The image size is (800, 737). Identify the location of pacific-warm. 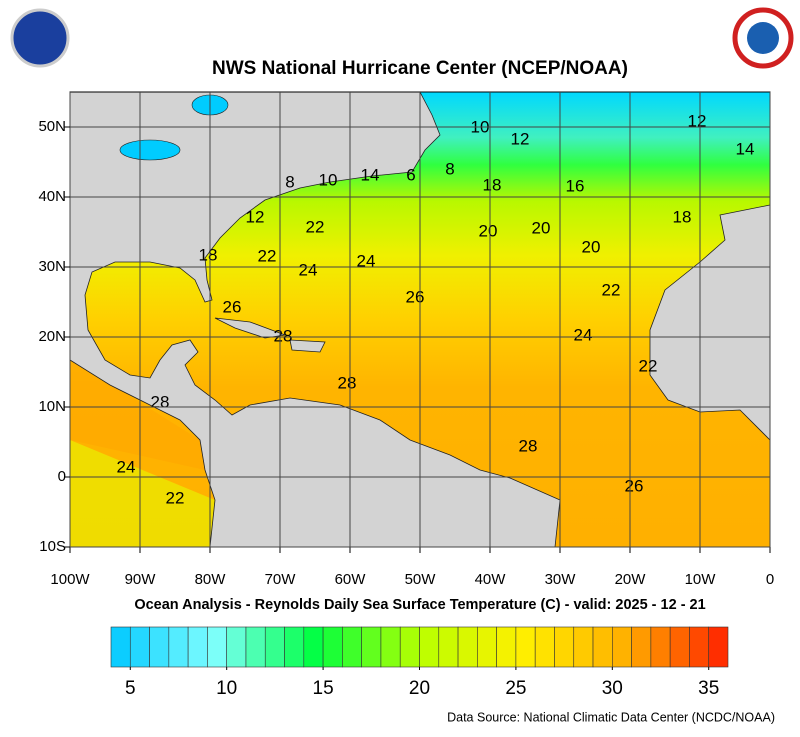
(137, 415).